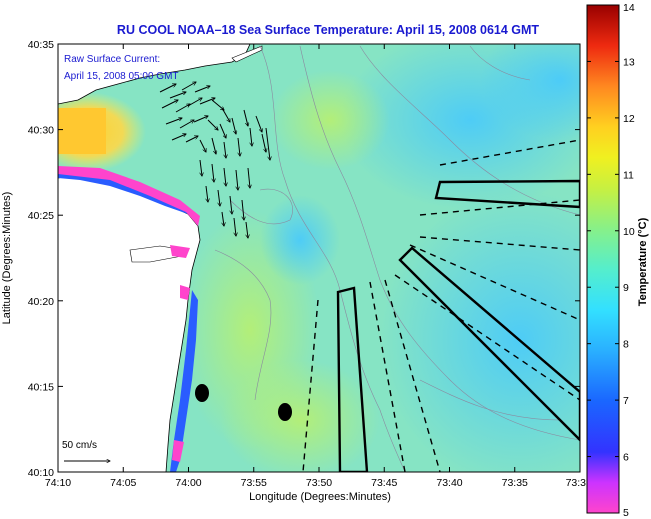 This screenshot has height=519, width=651. What do you see at coordinates (79, 445) in the screenshot?
I see `scale-label: 50 cm/s` at bounding box center [79, 445].